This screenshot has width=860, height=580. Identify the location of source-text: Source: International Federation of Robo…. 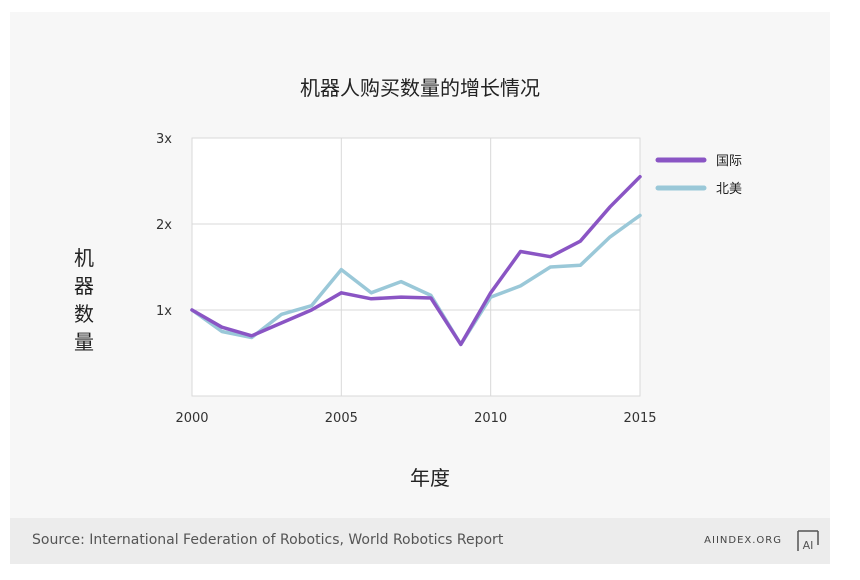
(267, 540).